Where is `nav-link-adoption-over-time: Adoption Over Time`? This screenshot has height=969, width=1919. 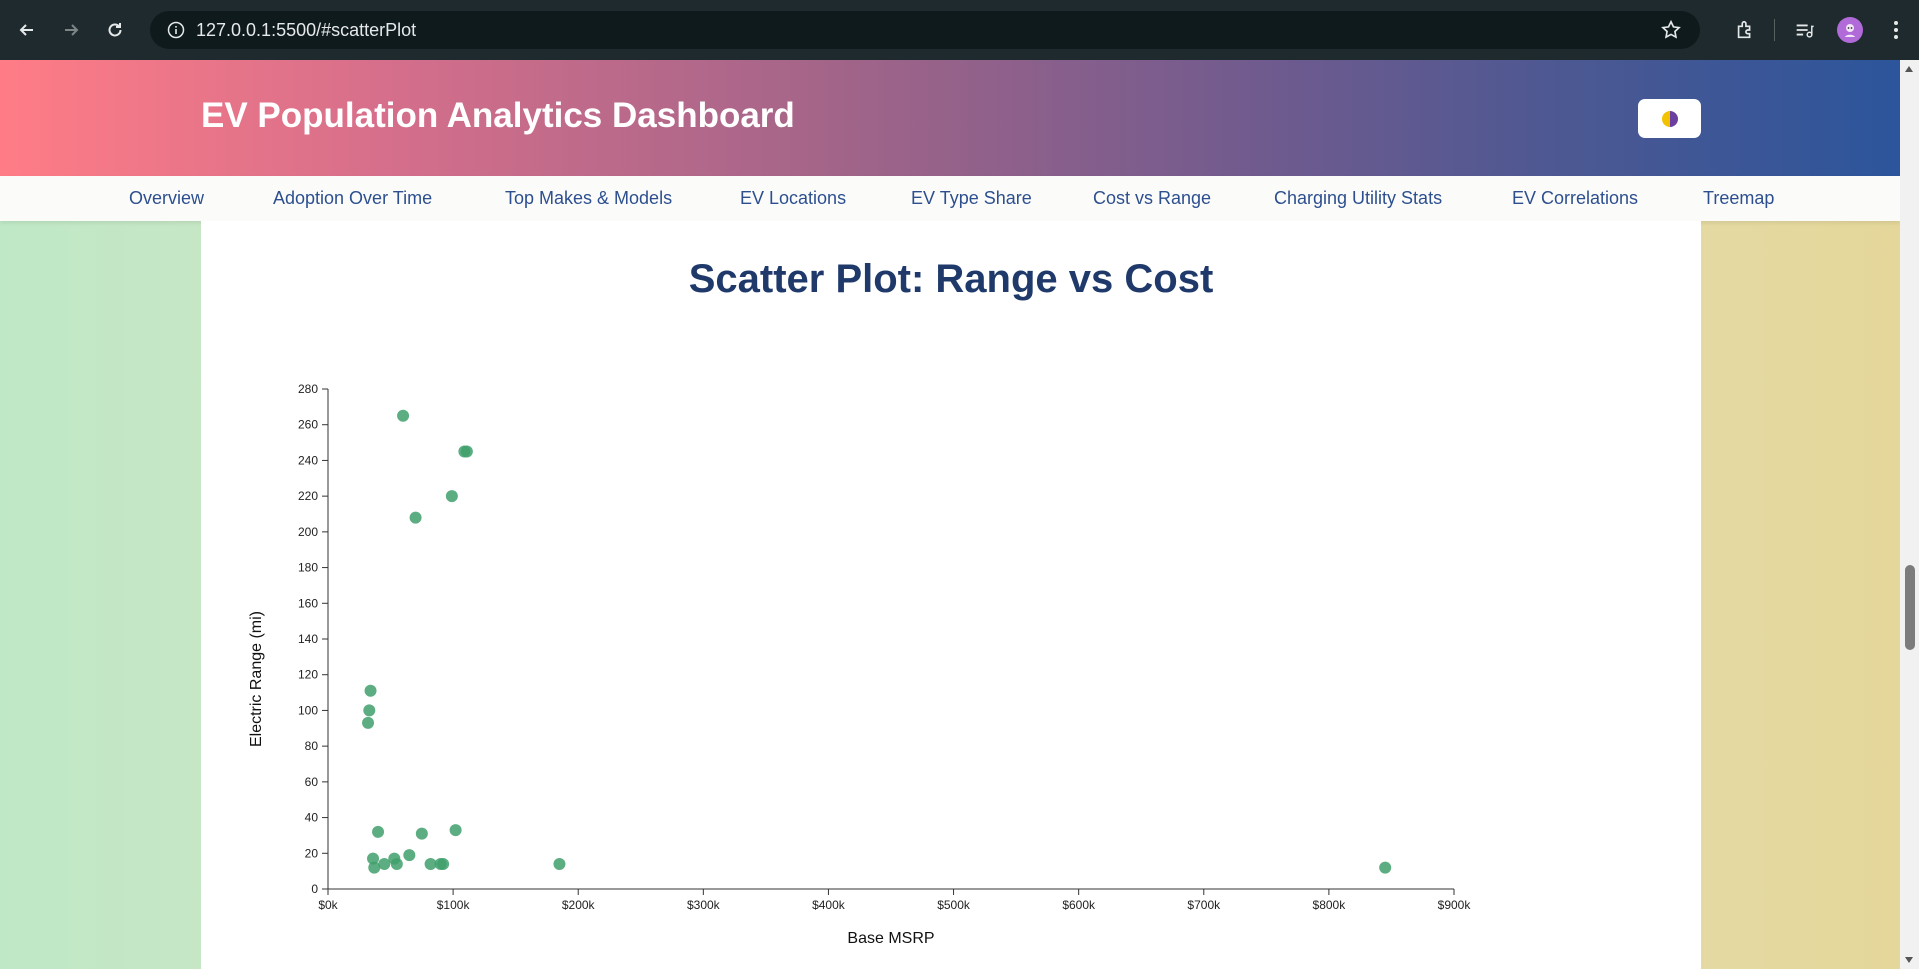 nav-link-adoption-over-time: Adoption Over Time is located at coordinates (353, 198).